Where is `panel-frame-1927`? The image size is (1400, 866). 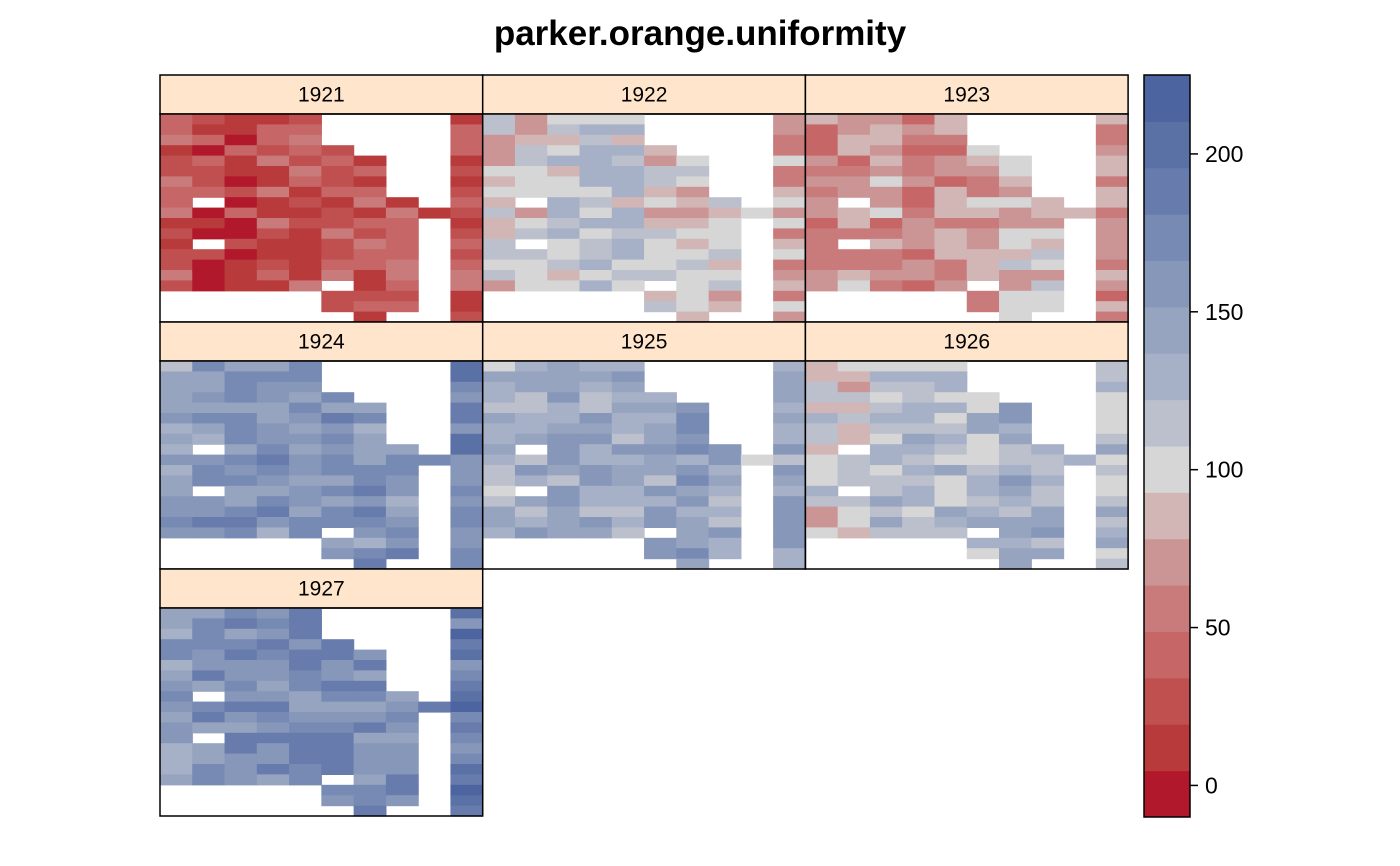 panel-frame-1927 is located at coordinates (321, 712).